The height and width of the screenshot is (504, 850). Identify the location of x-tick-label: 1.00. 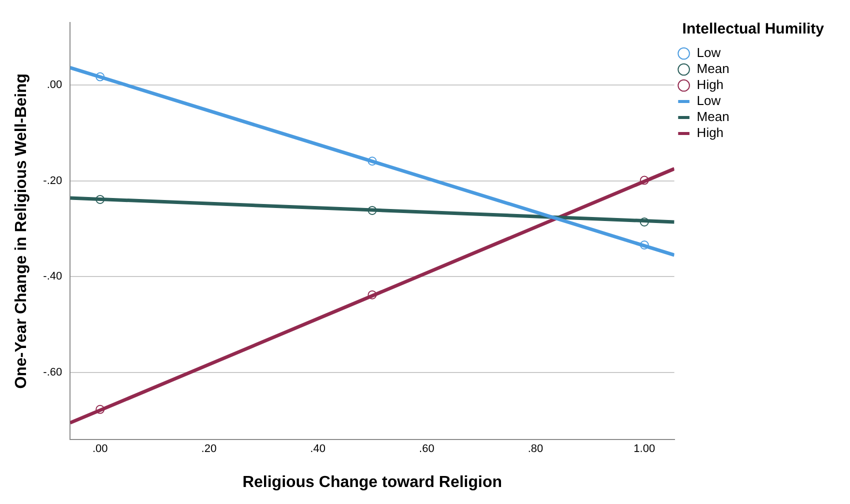
(645, 449).